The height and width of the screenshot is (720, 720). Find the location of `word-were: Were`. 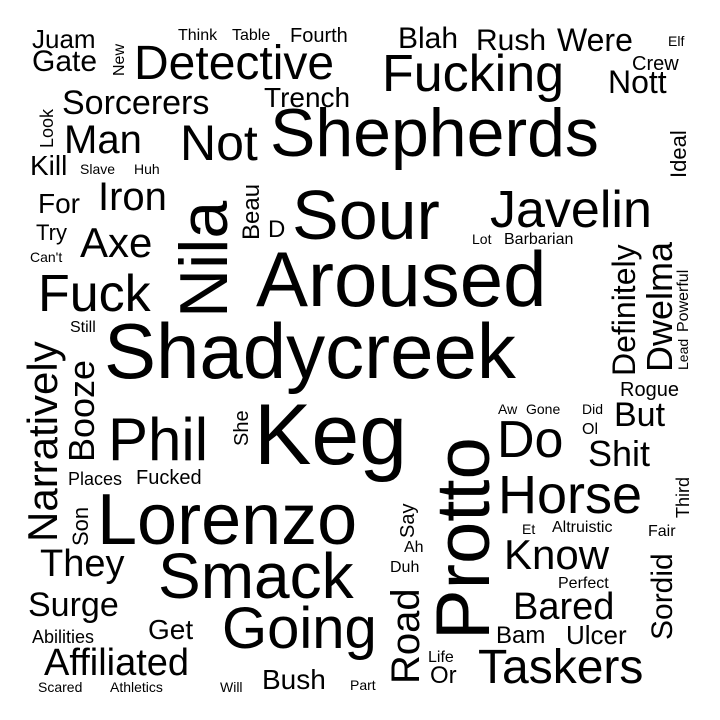

word-were: Were is located at coordinates (595, 40).